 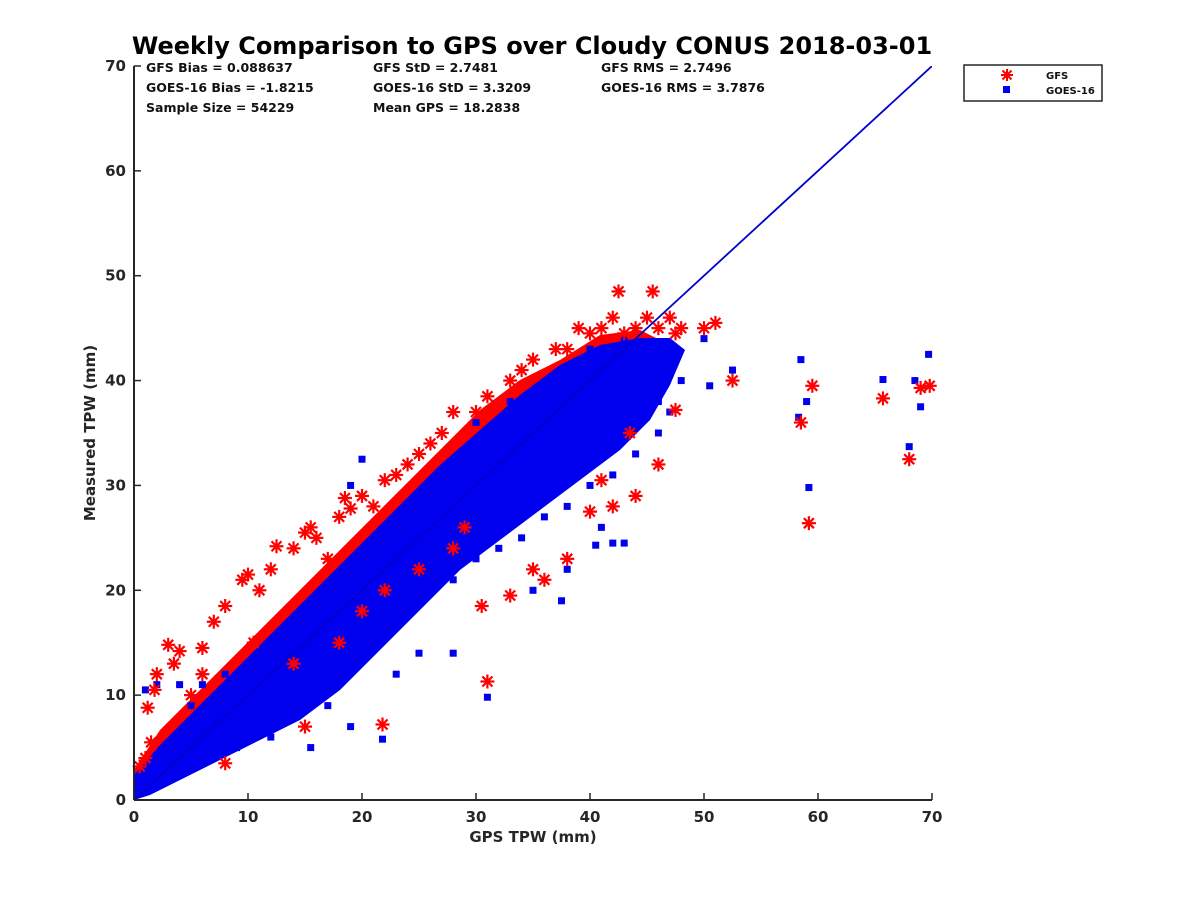 I want to click on y-tick-label-7: 70, so click(x=115, y=66).